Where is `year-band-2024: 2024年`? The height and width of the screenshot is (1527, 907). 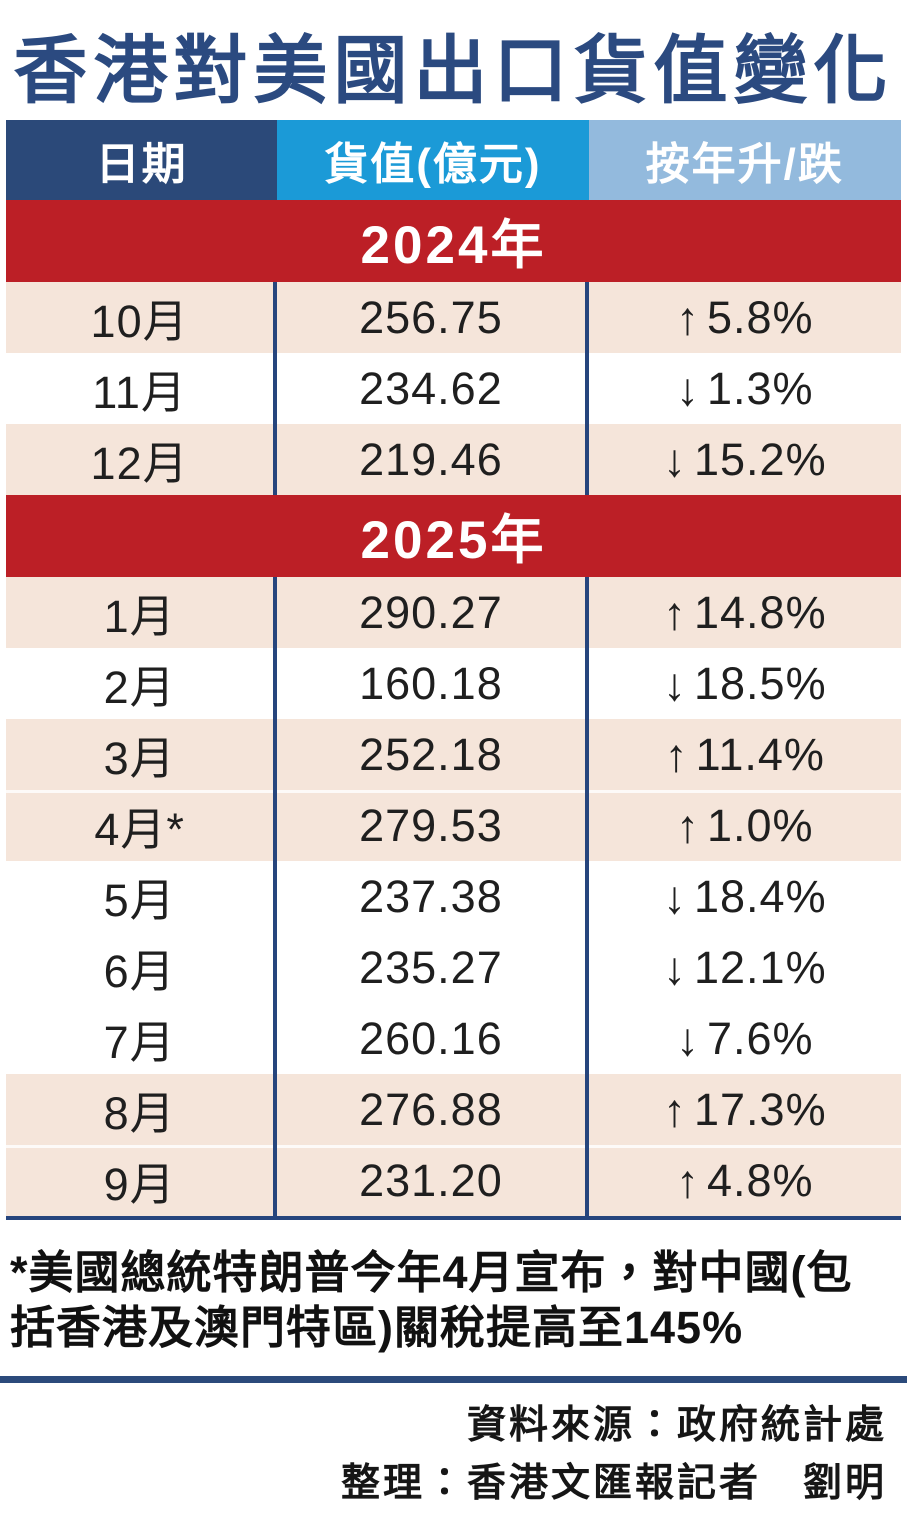
year-band-2024: 2024年 is located at coordinates (453, 241).